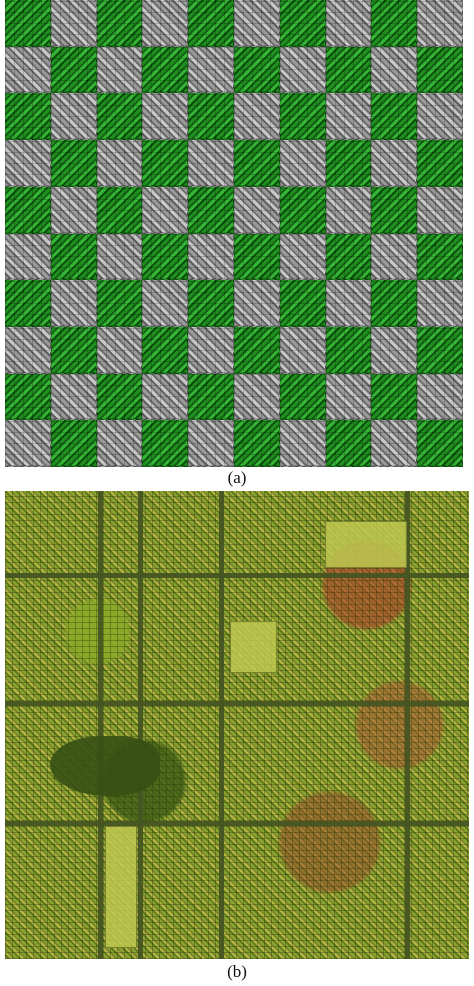  What do you see at coordinates (237, 477) in the screenshot?
I see `caption-a: (a)` at bounding box center [237, 477].